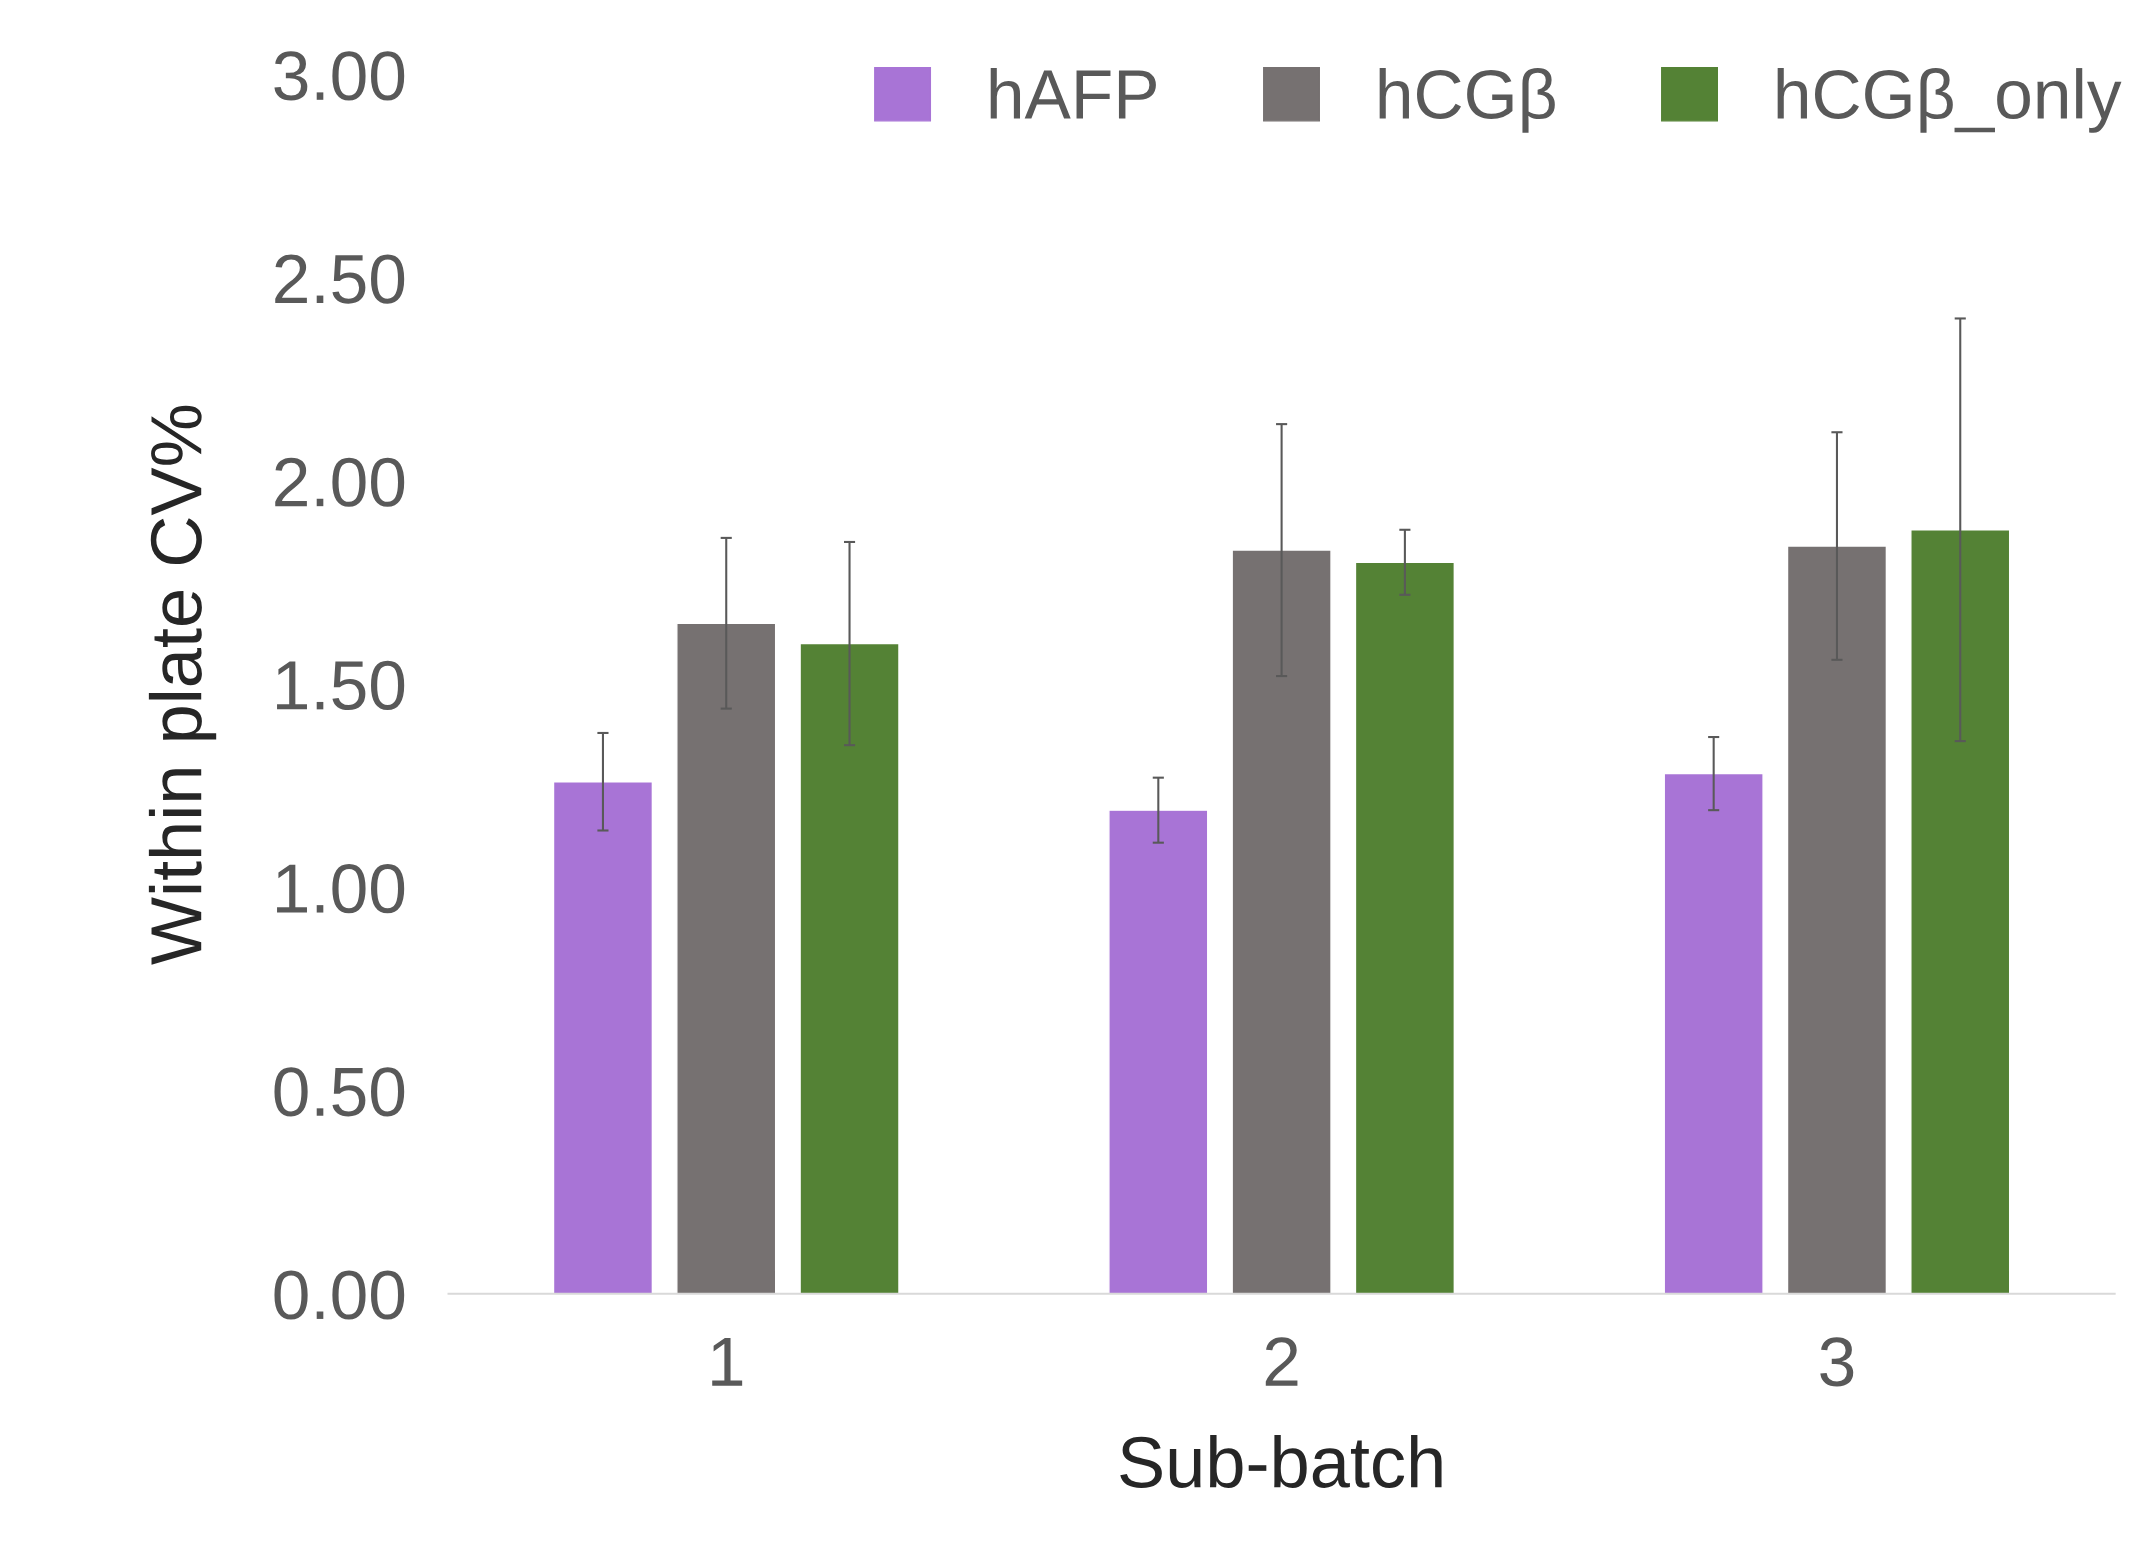 The image size is (2136, 1555). I want to click on y-tick-label: 3.00, so click(339, 76).